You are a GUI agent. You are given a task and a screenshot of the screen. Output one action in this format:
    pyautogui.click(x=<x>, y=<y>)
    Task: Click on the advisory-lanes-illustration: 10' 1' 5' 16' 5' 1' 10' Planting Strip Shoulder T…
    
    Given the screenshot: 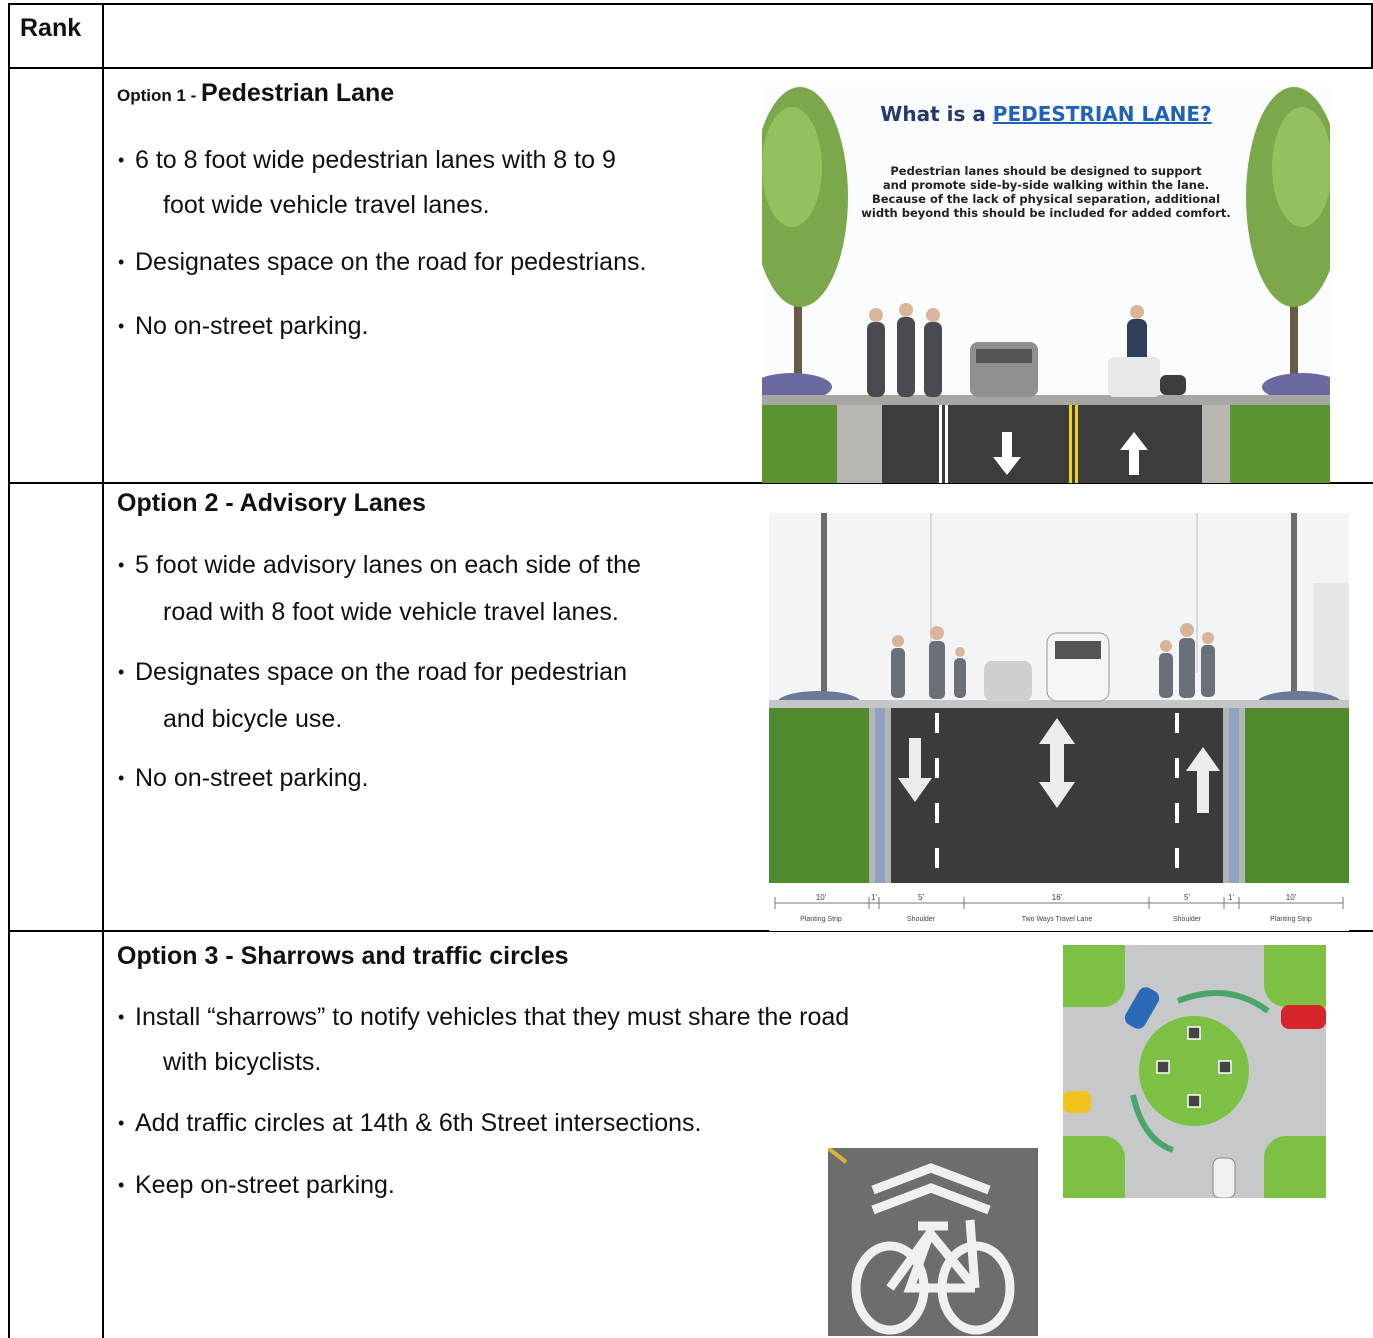 What is the action you would take?
    pyautogui.click(x=1059, y=722)
    